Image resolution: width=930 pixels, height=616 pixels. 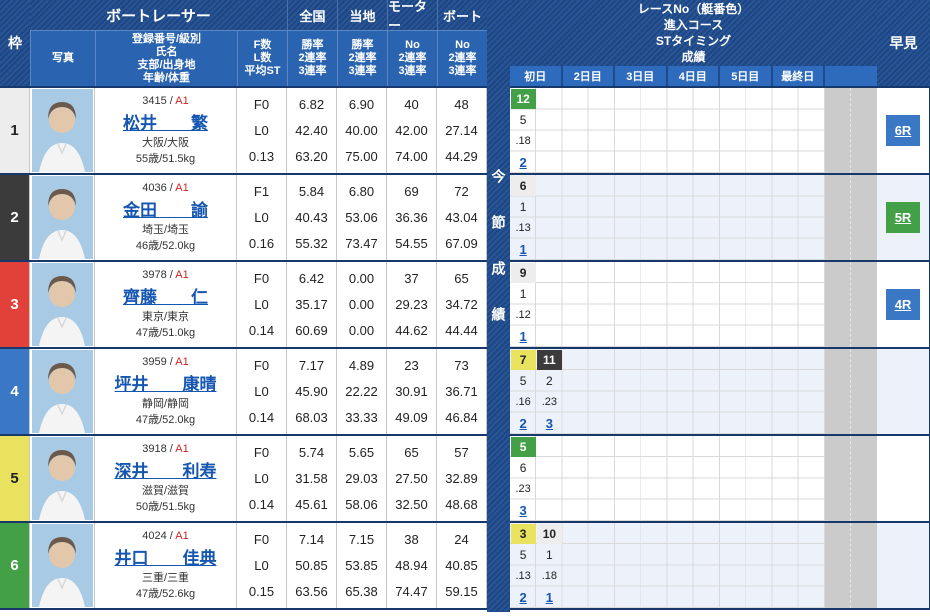 What do you see at coordinates (411, 478) in the screenshot?
I see `motor-2rate: 27.50` at bounding box center [411, 478].